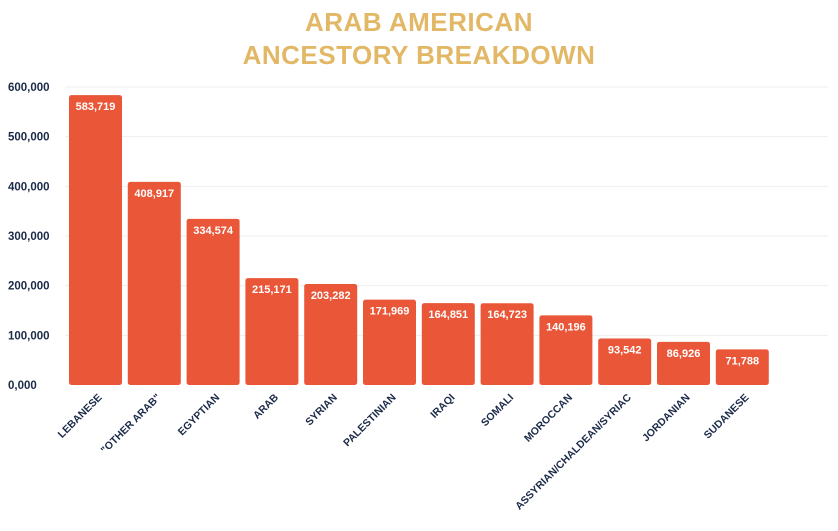 Image resolution: width=838 pixels, height=531 pixels. What do you see at coordinates (80, 416) in the screenshot?
I see `x-tick-label: LEBANESE` at bounding box center [80, 416].